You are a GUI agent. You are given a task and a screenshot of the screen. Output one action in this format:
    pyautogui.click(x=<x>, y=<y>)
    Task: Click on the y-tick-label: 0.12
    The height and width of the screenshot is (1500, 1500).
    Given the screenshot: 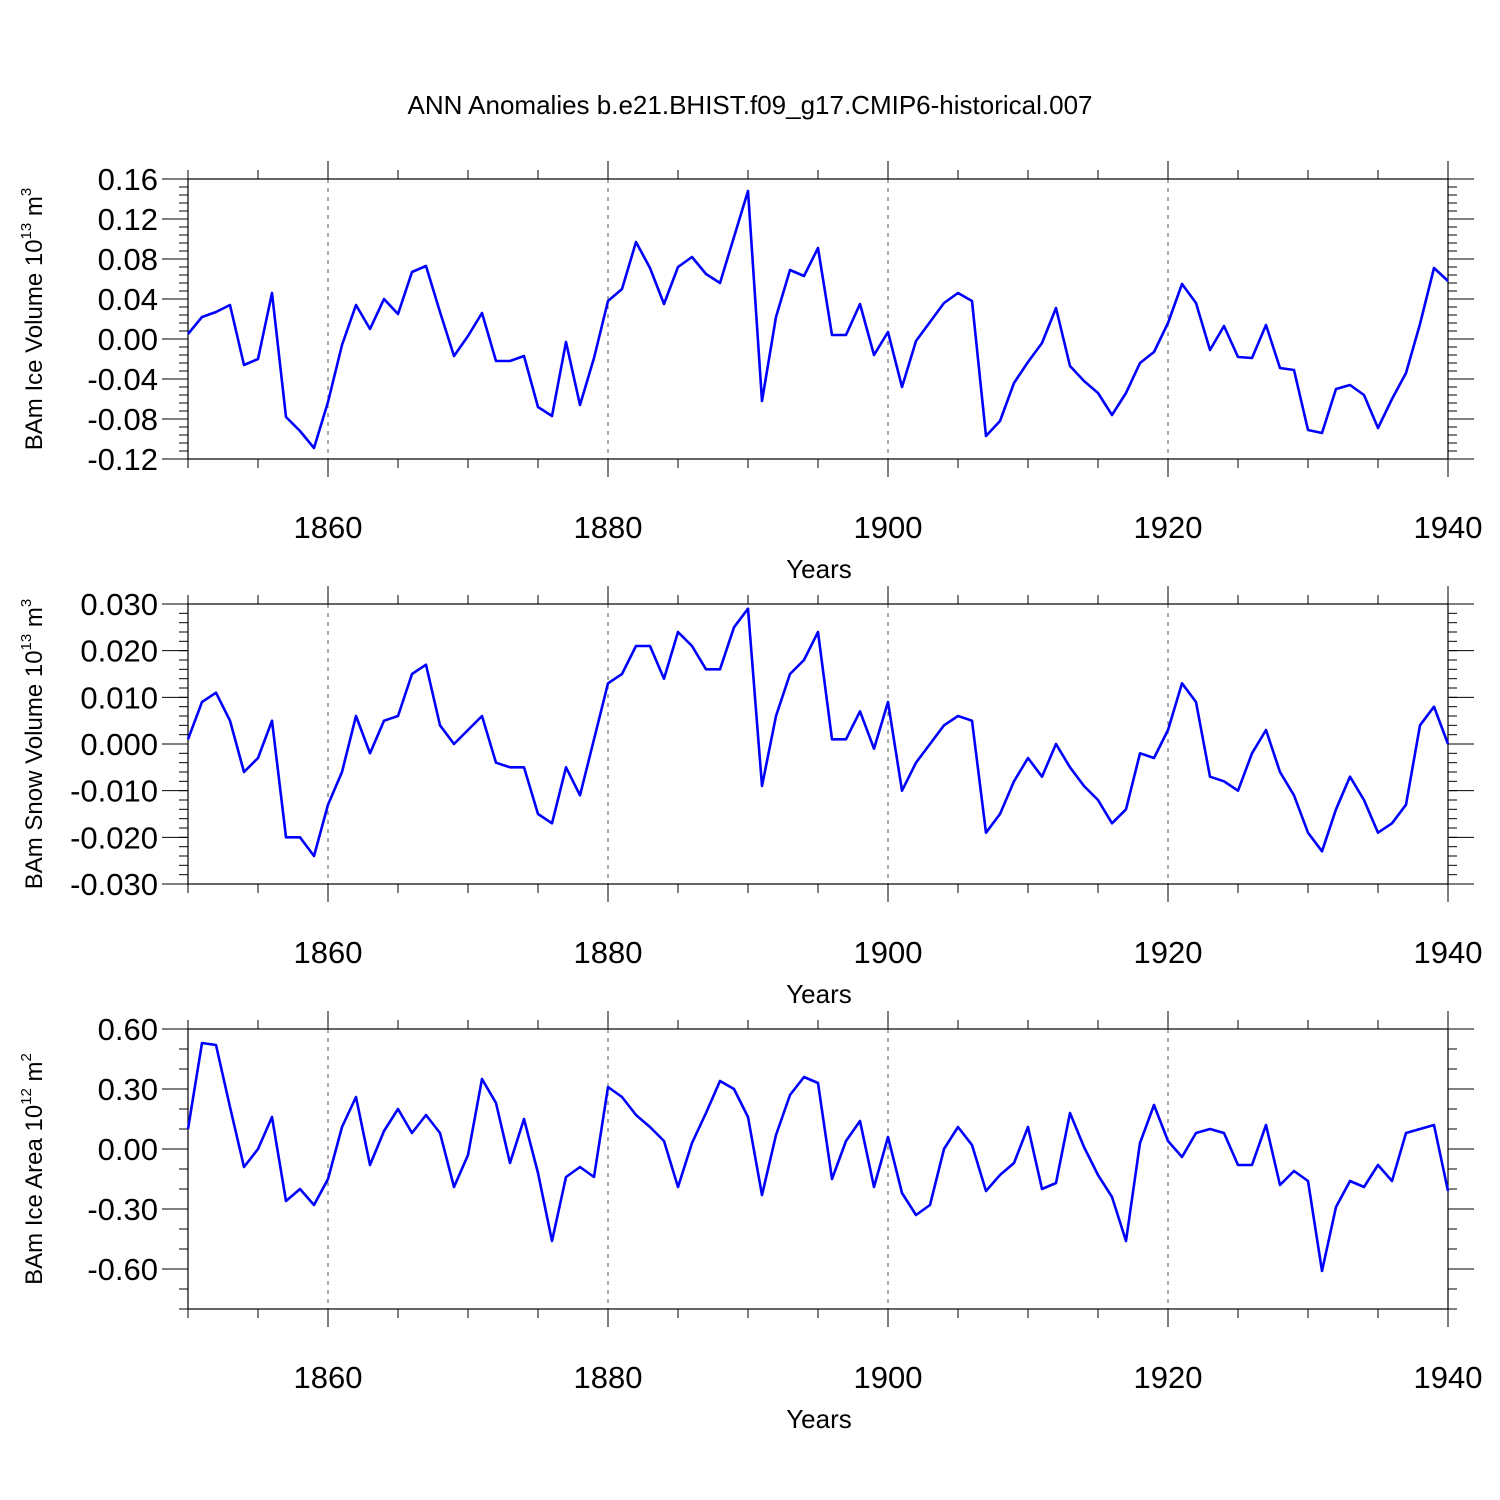 What is the action you would take?
    pyautogui.click(x=128, y=219)
    